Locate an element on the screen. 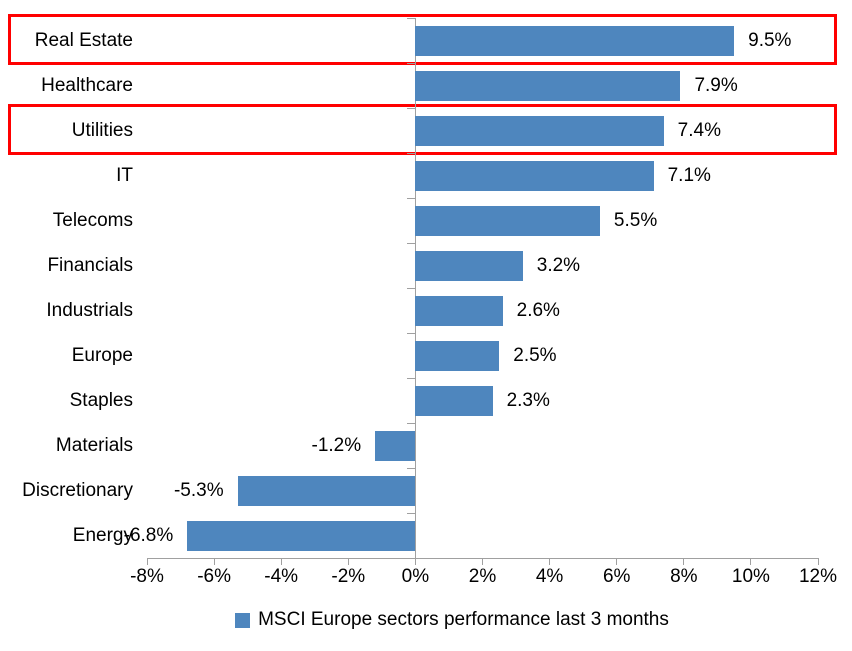  legend-marker-icon is located at coordinates (243, 620).